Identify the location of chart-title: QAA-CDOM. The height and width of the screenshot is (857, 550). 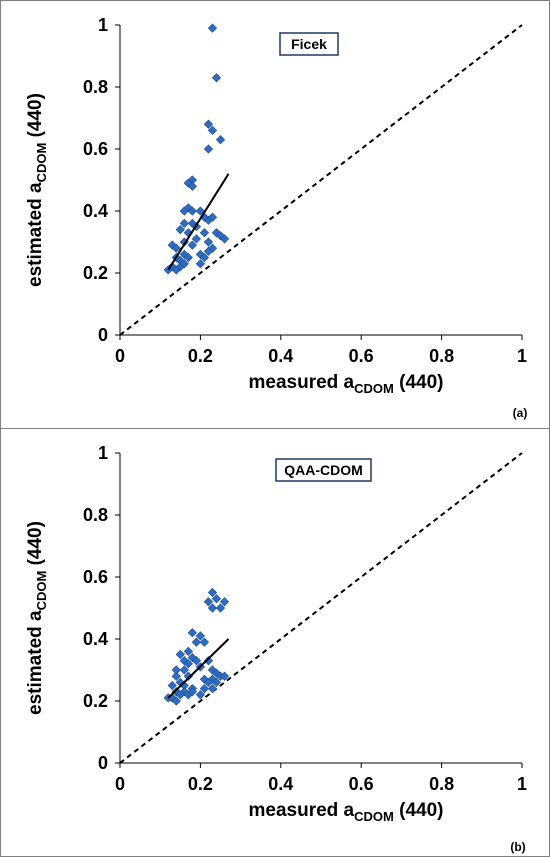
(323, 470).